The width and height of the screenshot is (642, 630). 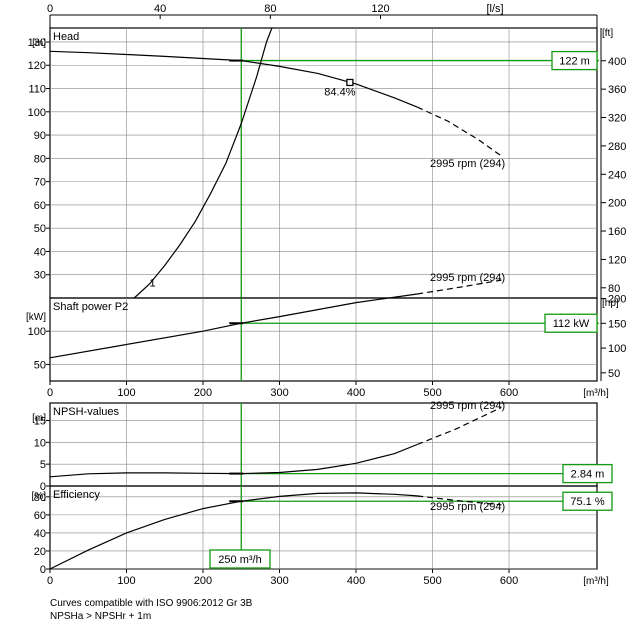 What do you see at coordinates (152, 283) in the screenshot?
I see `head-series-label: 1` at bounding box center [152, 283].